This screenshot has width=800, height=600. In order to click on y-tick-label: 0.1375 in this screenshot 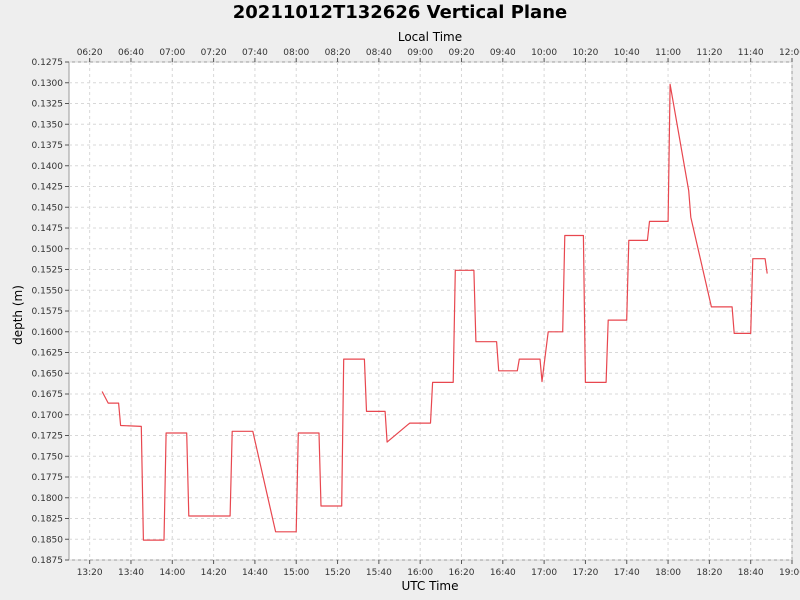, I will do `click(48, 146)`.